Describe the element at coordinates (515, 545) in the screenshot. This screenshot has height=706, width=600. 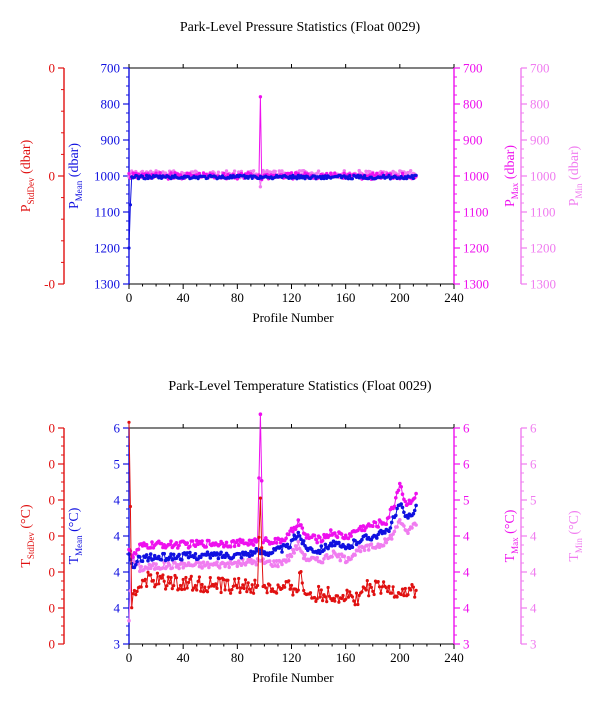
I see `max-axis-label-sub: Max` at that location.